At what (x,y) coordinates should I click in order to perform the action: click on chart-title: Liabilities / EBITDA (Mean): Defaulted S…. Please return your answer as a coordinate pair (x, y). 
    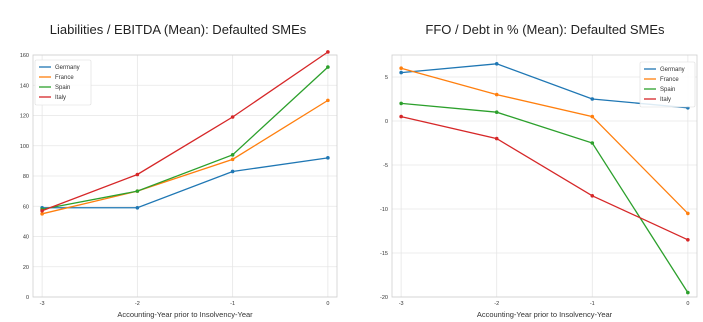
    Looking at the image, I should click on (178, 29).